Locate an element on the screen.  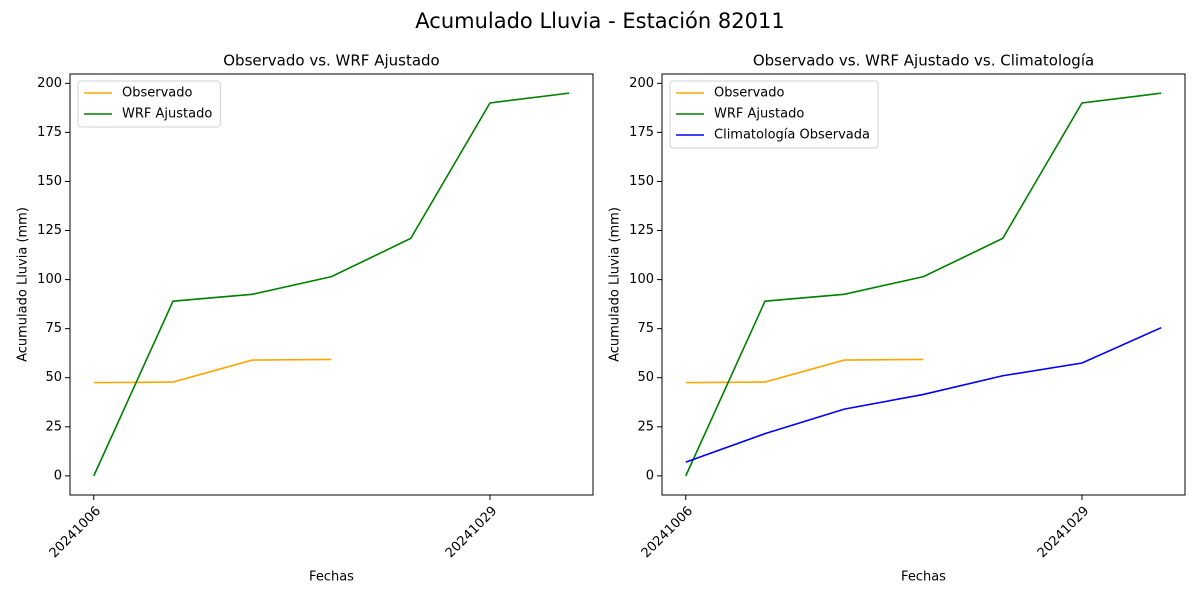
axes-title: Observado vs. WRF Ajustado is located at coordinates (331, 61).